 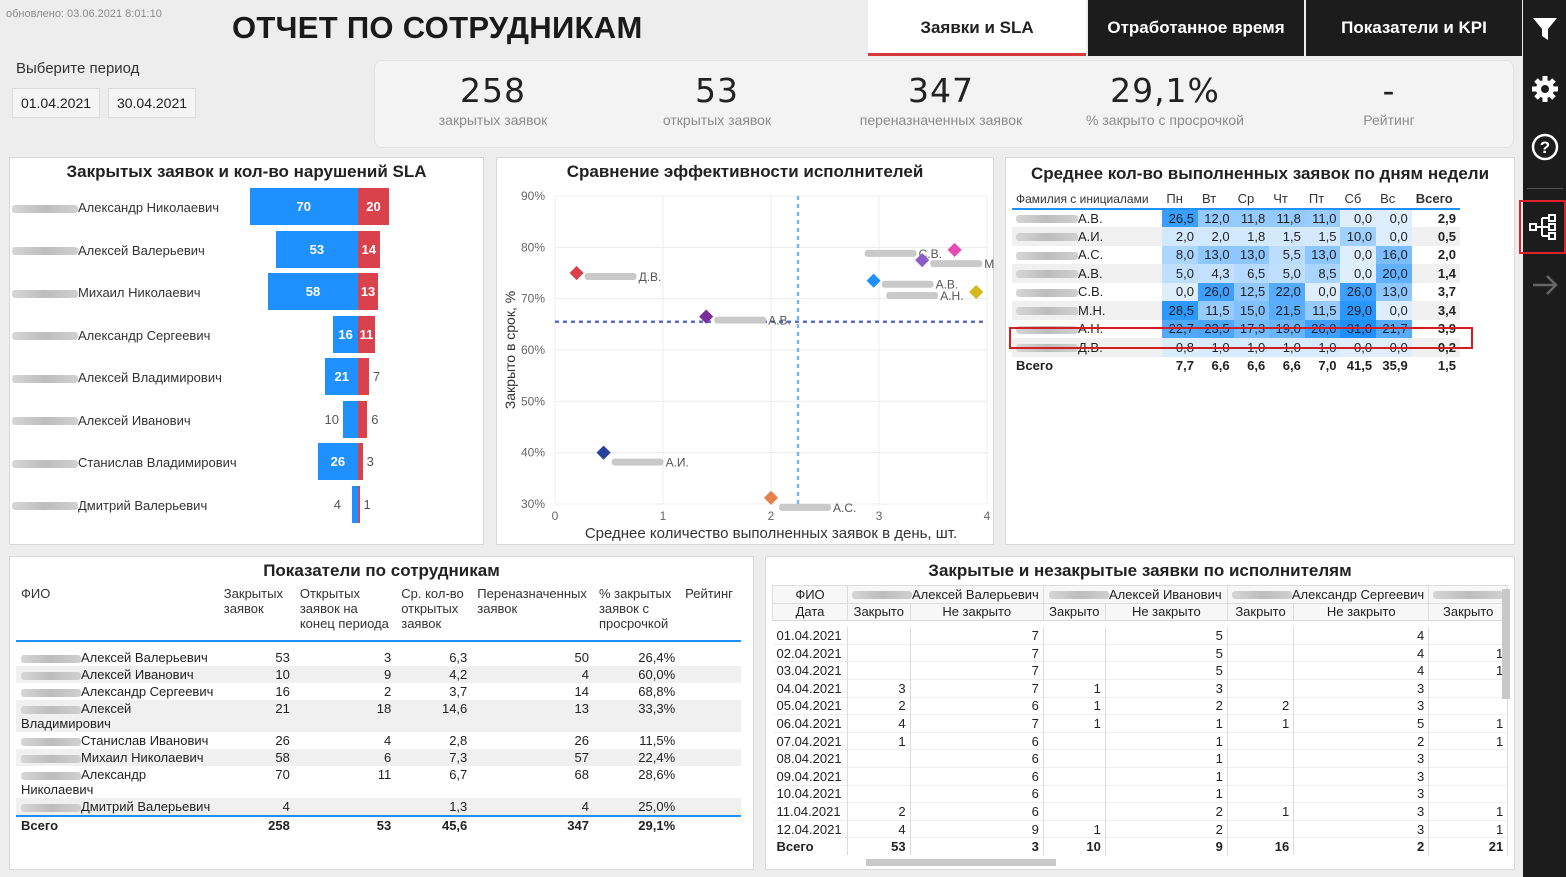 I want to click on bar-closed: 21, so click(x=341, y=376).